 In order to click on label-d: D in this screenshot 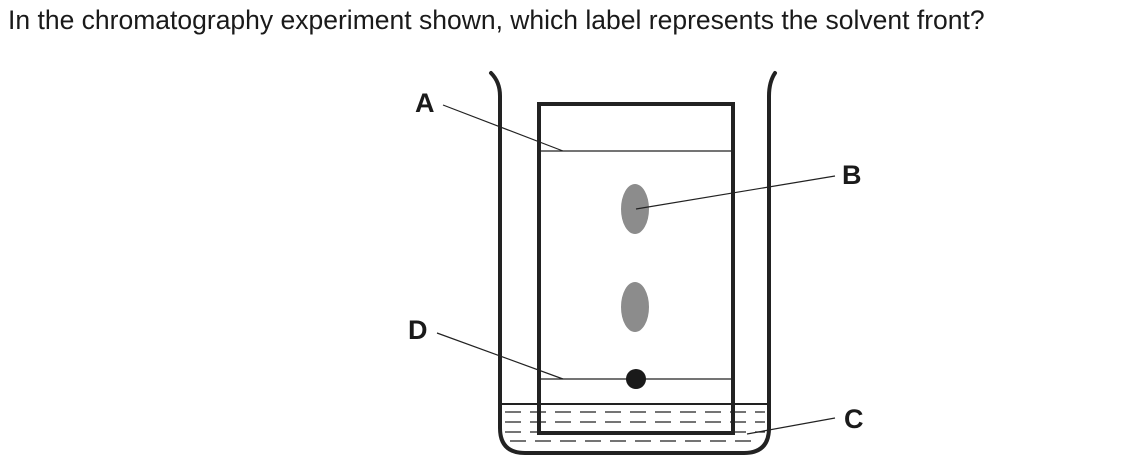, I will do `click(418, 330)`.